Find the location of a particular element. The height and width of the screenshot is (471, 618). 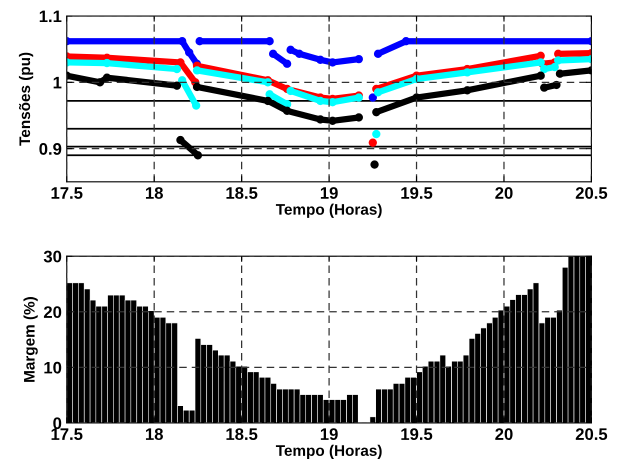

y-tick-label: 0 is located at coordinates (57, 423).